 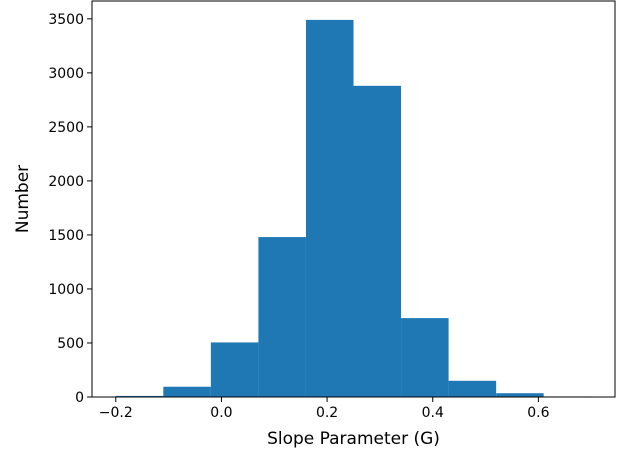 What do you see at coordinates (66, 290) in the screenshot?
I see `y-tick-label: 1000` at bounding box center [66, 290].